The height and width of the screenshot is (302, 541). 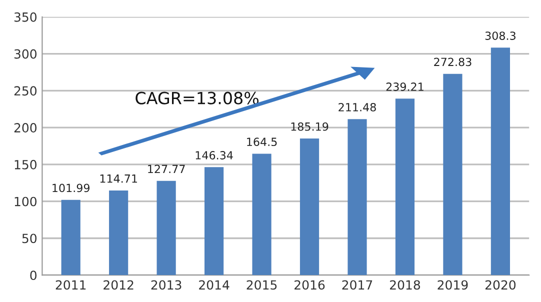 I want to click on data-label: 239.21, so click(x=405, y=86).